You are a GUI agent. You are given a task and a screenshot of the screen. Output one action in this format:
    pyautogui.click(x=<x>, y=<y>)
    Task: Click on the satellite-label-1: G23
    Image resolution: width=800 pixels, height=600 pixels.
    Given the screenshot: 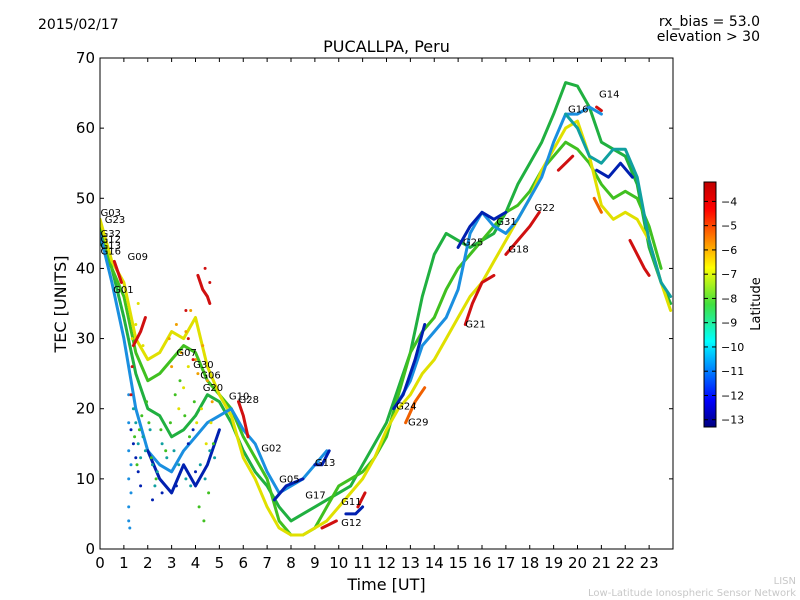 What is the action you would take?
    pyautogui.click(x=115, y=220)
    